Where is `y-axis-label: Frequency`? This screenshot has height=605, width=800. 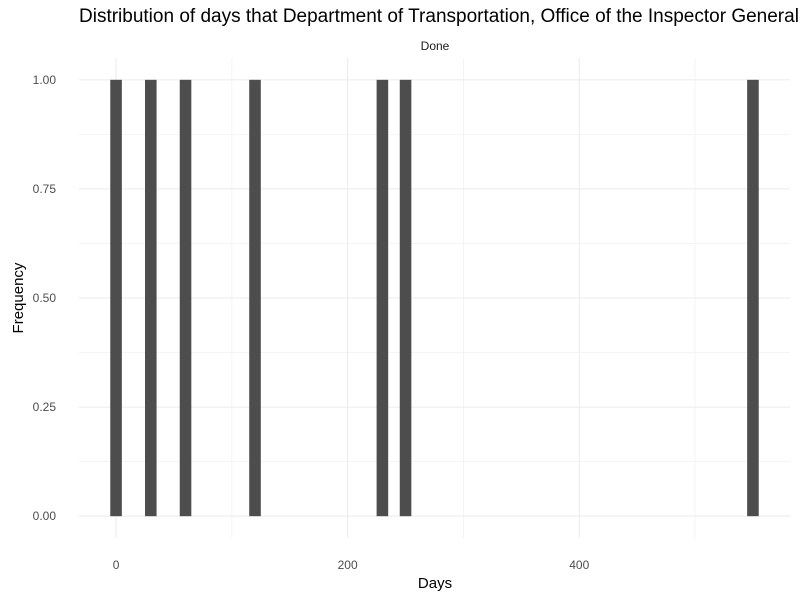
y-axis-label: Frequency is located at coordinates (18, 297).